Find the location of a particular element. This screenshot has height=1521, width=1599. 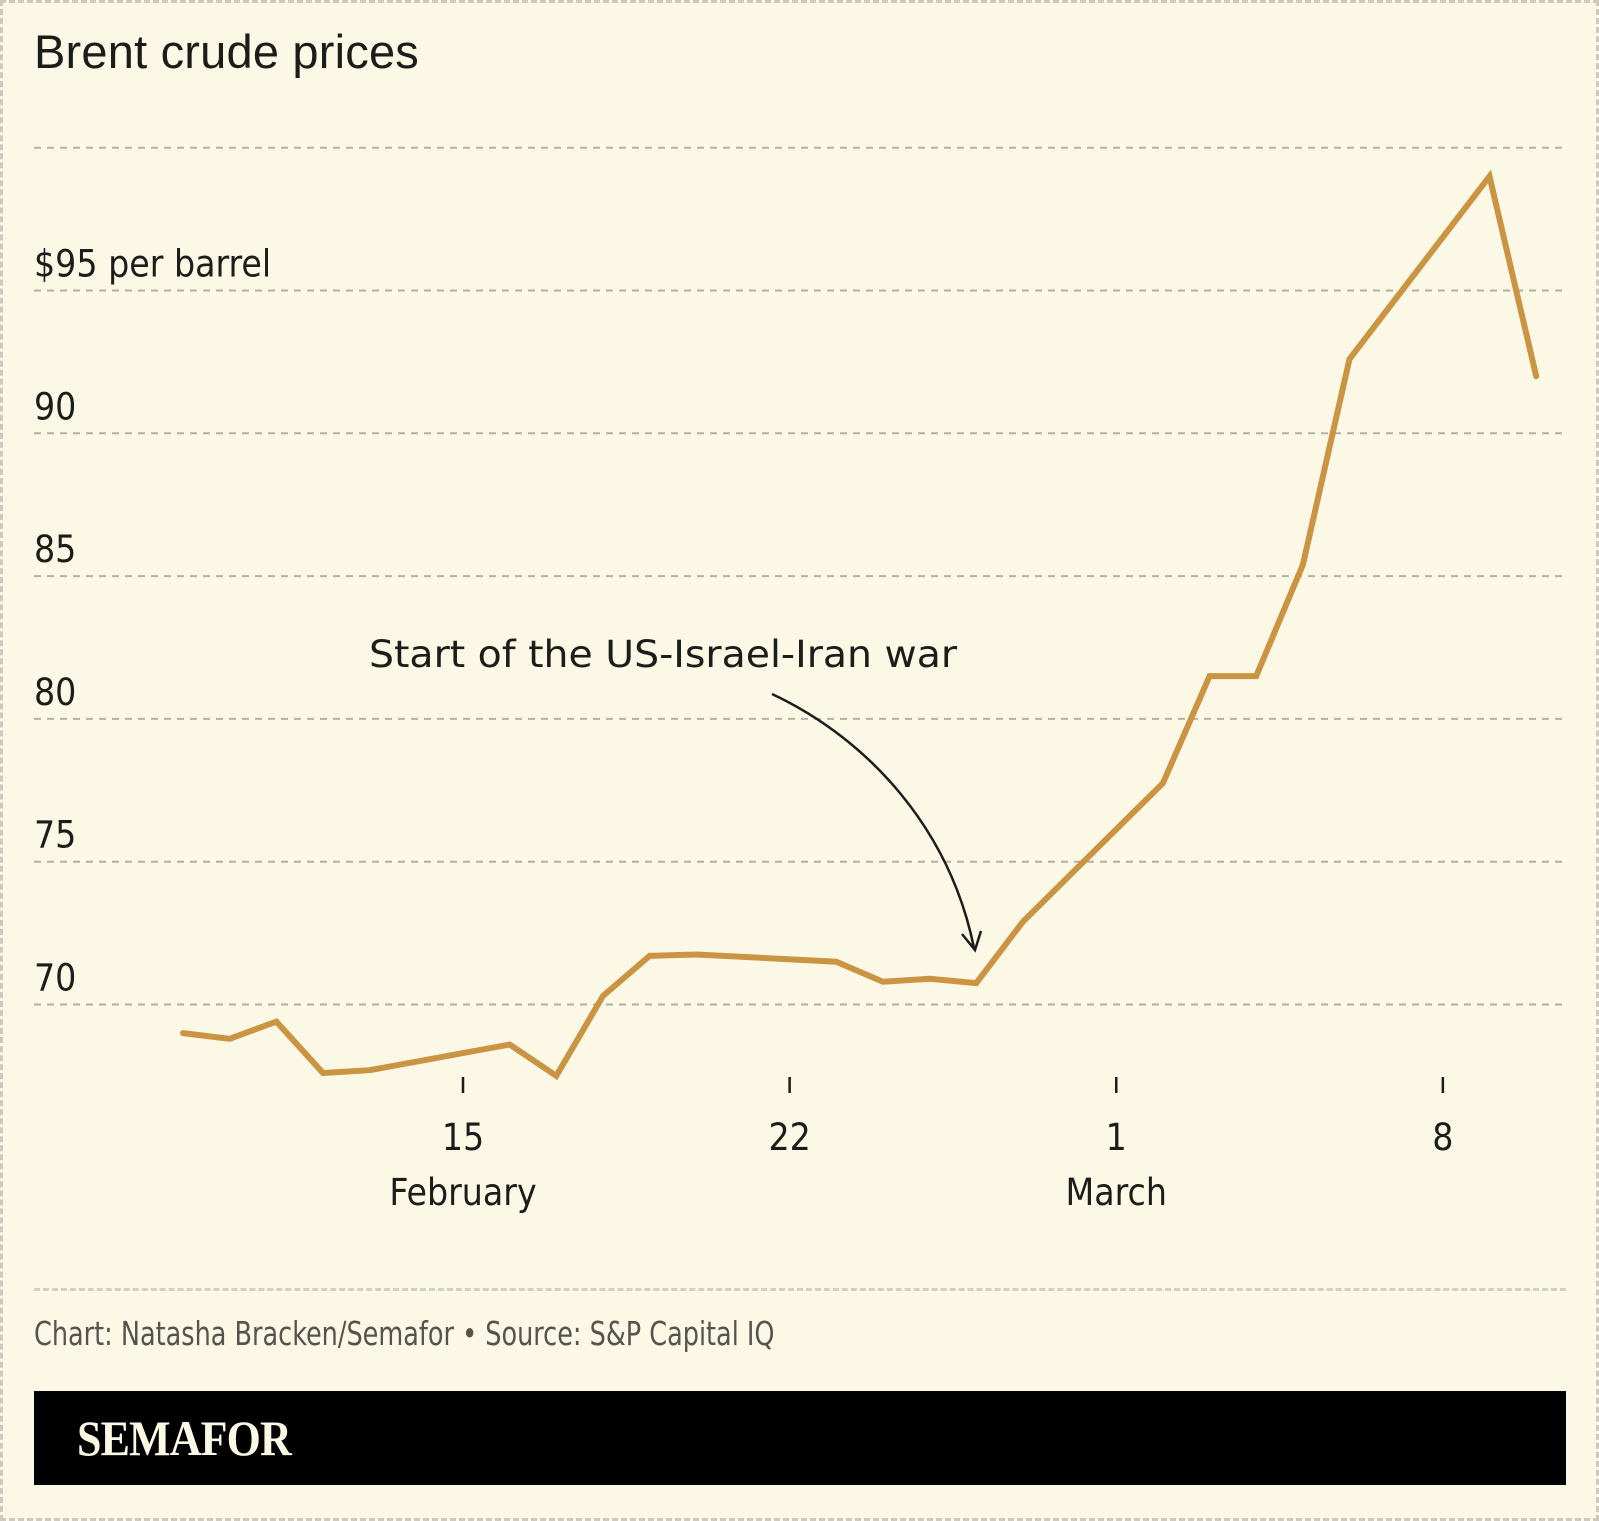

y-tick-label: 75 is located at coordinates (55, 835).